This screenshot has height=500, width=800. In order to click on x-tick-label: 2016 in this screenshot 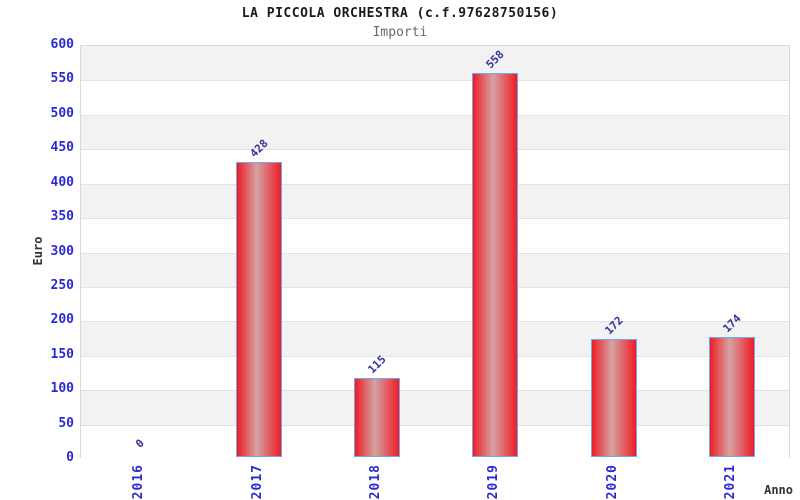, I will do `click(139, 482)`.